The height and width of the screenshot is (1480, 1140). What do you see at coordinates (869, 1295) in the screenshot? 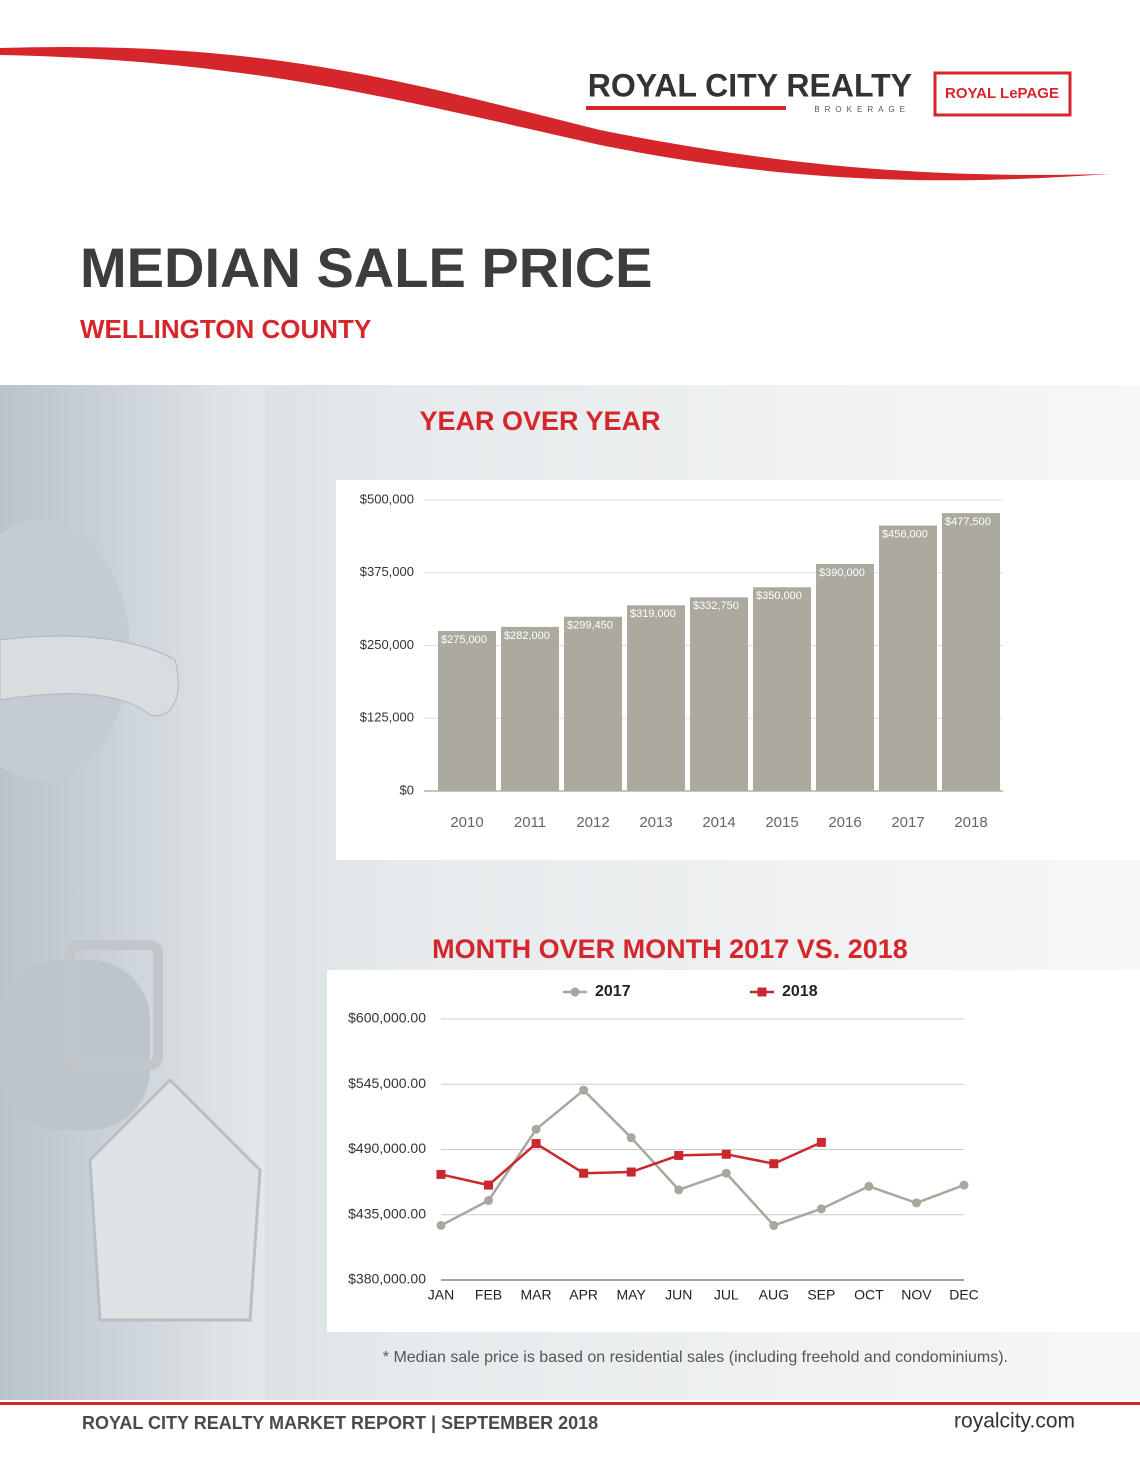
I see `x-tick-label: OCT` at bounding box center [869, 1295].